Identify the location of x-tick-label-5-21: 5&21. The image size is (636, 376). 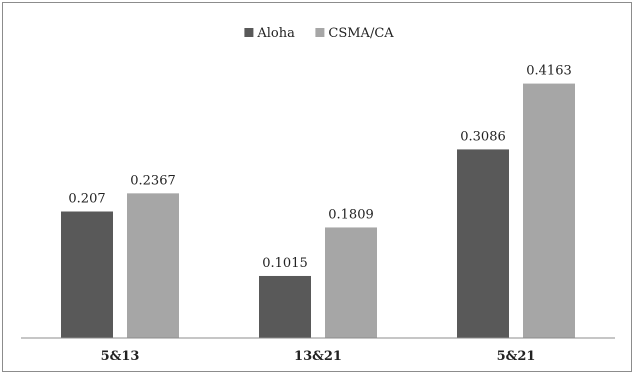
(516, 356).